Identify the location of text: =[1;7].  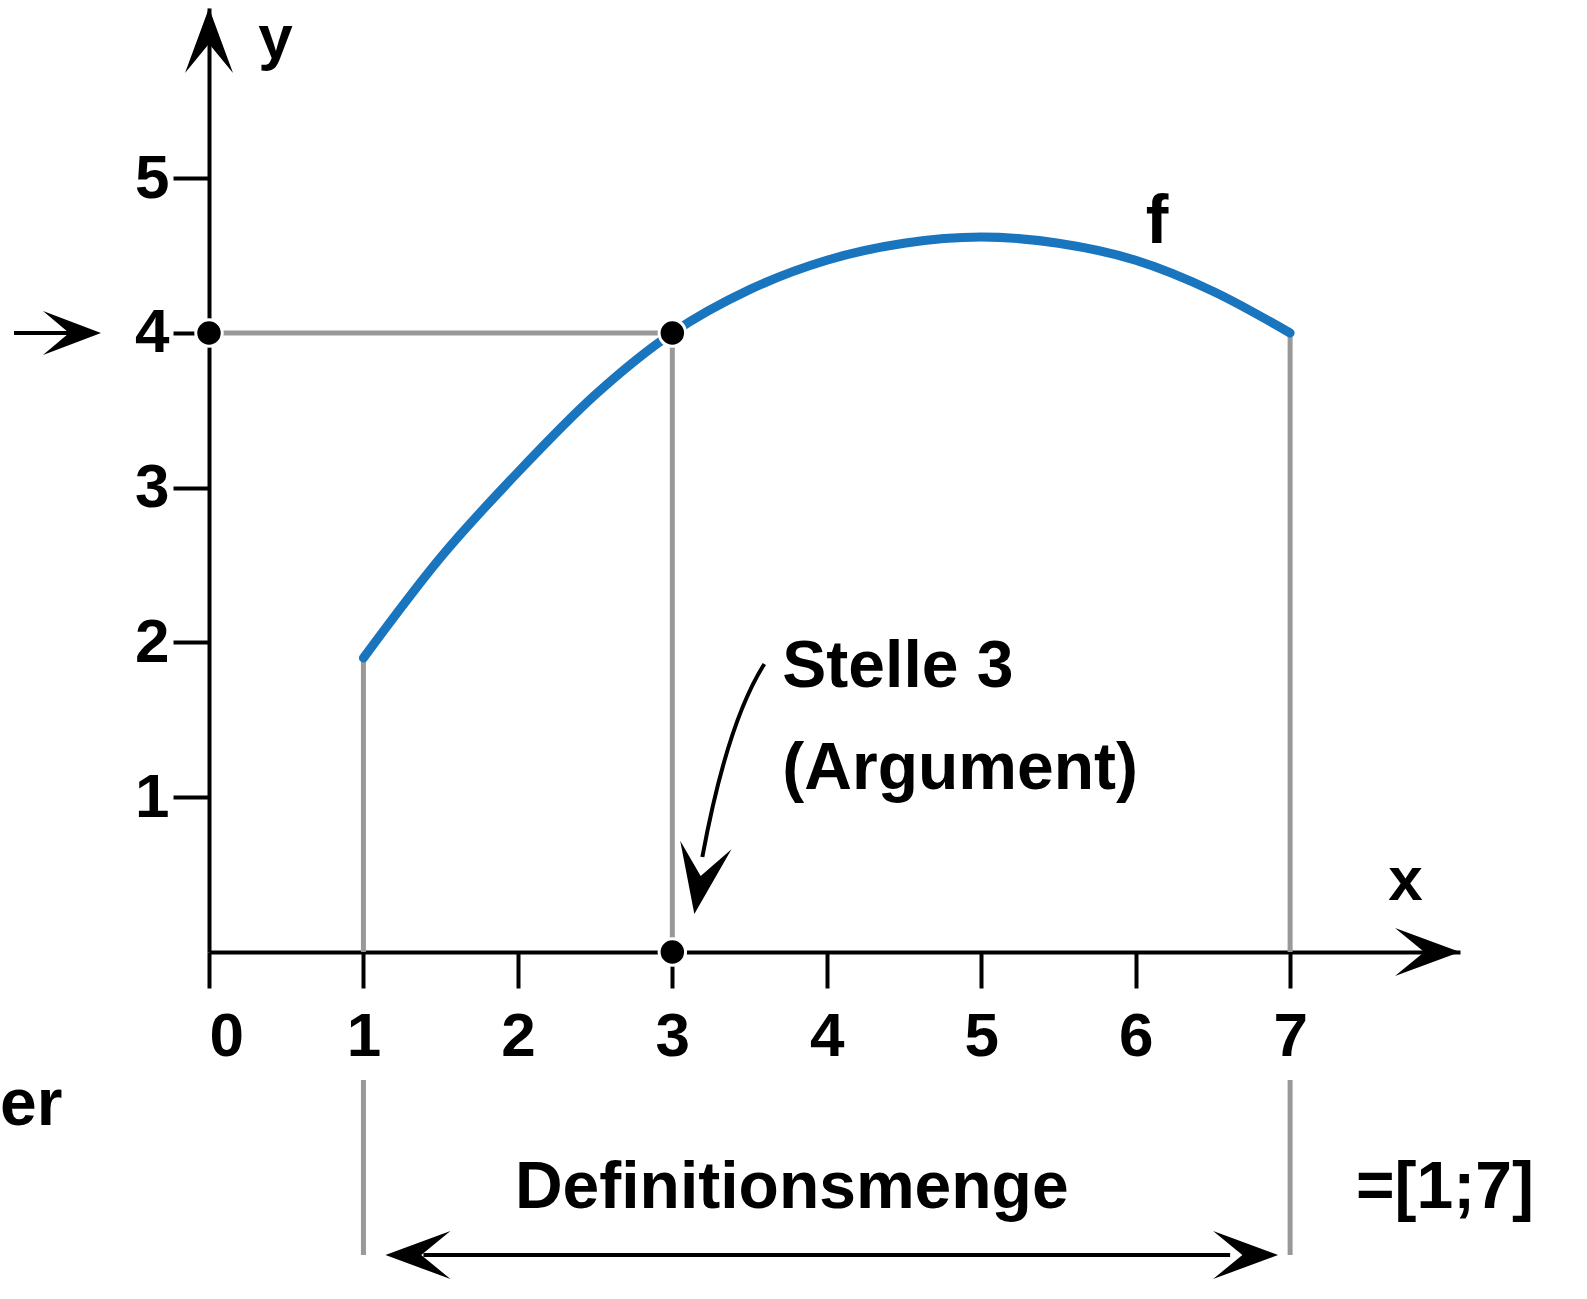
(1445, 1185).